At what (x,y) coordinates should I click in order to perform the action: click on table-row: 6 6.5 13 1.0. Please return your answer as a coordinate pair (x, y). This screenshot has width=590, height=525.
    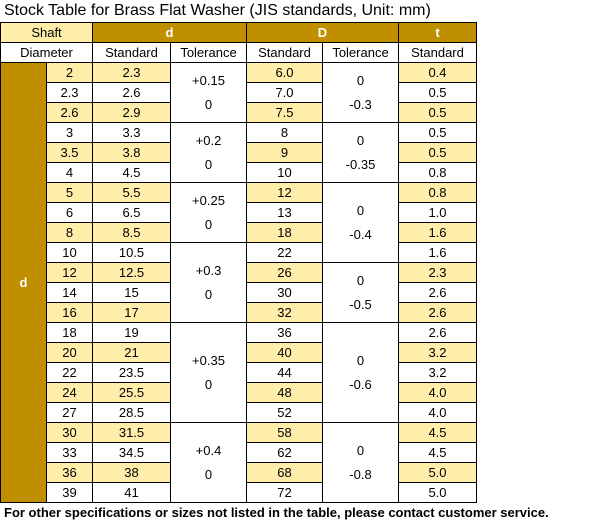
    Looking at the image, I should click on (239, 212).